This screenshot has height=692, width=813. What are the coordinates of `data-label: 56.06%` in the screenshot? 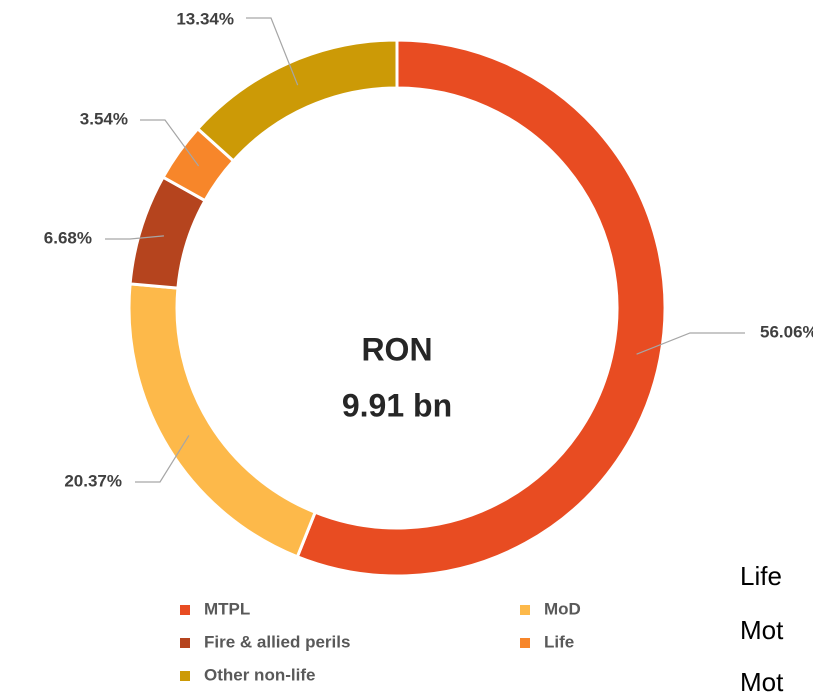 It's located at (786, 331).